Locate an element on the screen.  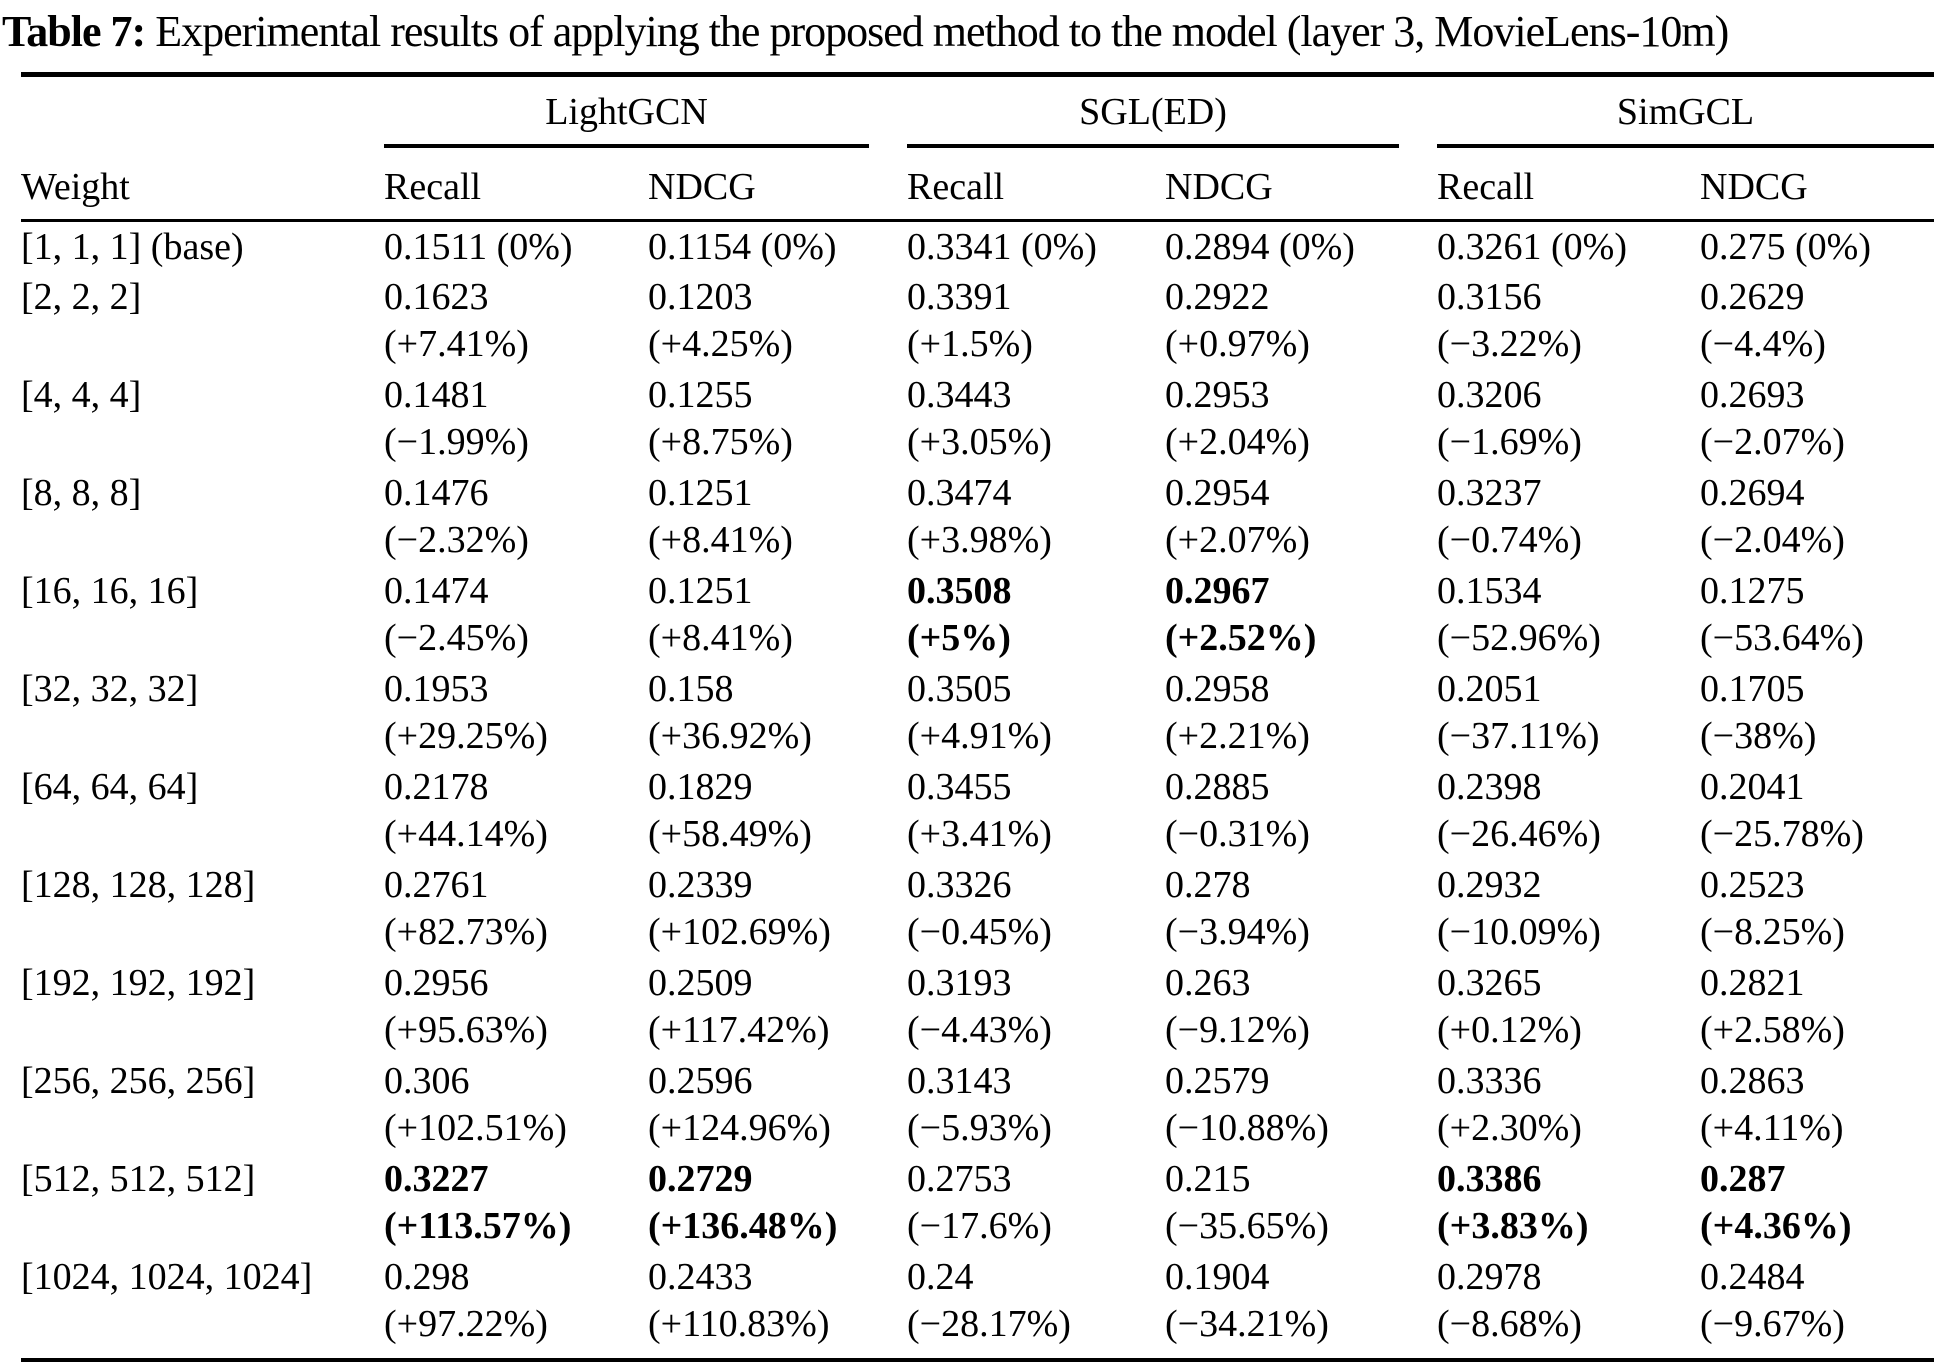
metric-change: (−10.09%) is located at coordinates (1519, 932).